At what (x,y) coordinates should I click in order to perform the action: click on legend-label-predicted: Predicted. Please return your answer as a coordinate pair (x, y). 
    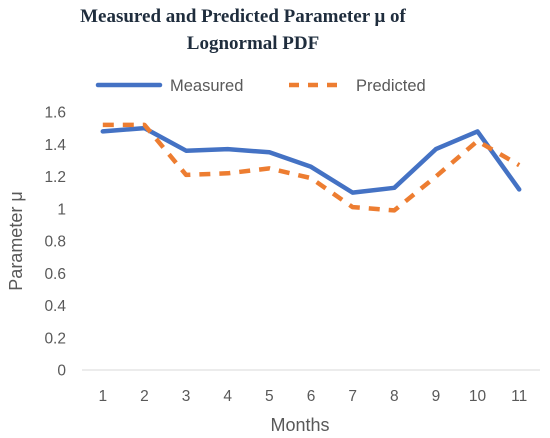
    Looking at the image, I should click on (391, 86).